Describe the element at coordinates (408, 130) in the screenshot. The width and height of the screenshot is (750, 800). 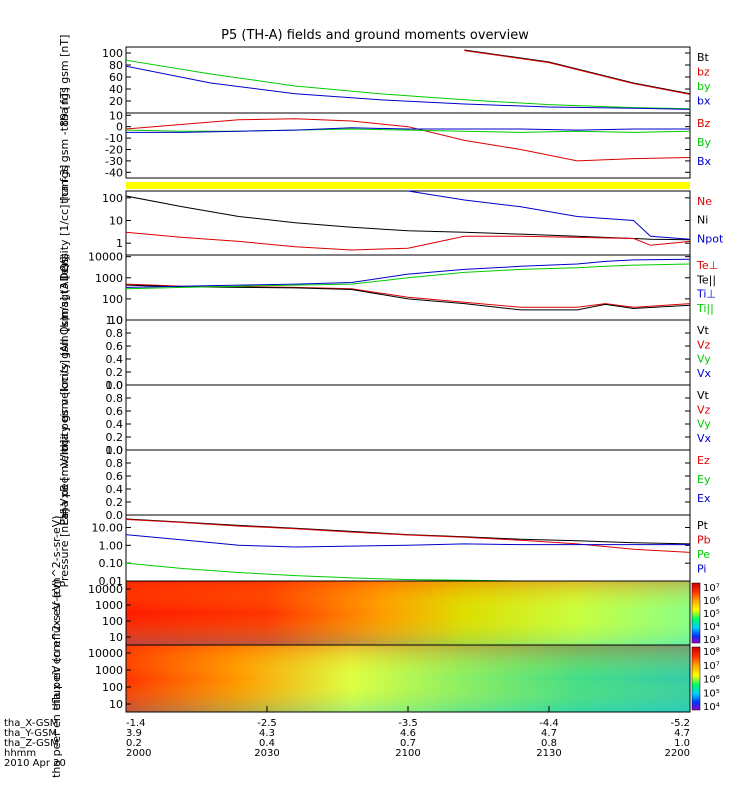
I see `series-line-Bx` at that location.